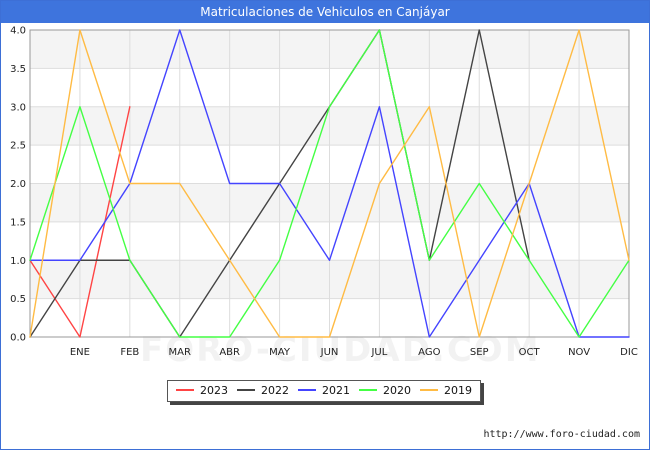 This screenshot has width=650, height=450. I want to click on legend-item-2023: 2023, so click(202, 391).